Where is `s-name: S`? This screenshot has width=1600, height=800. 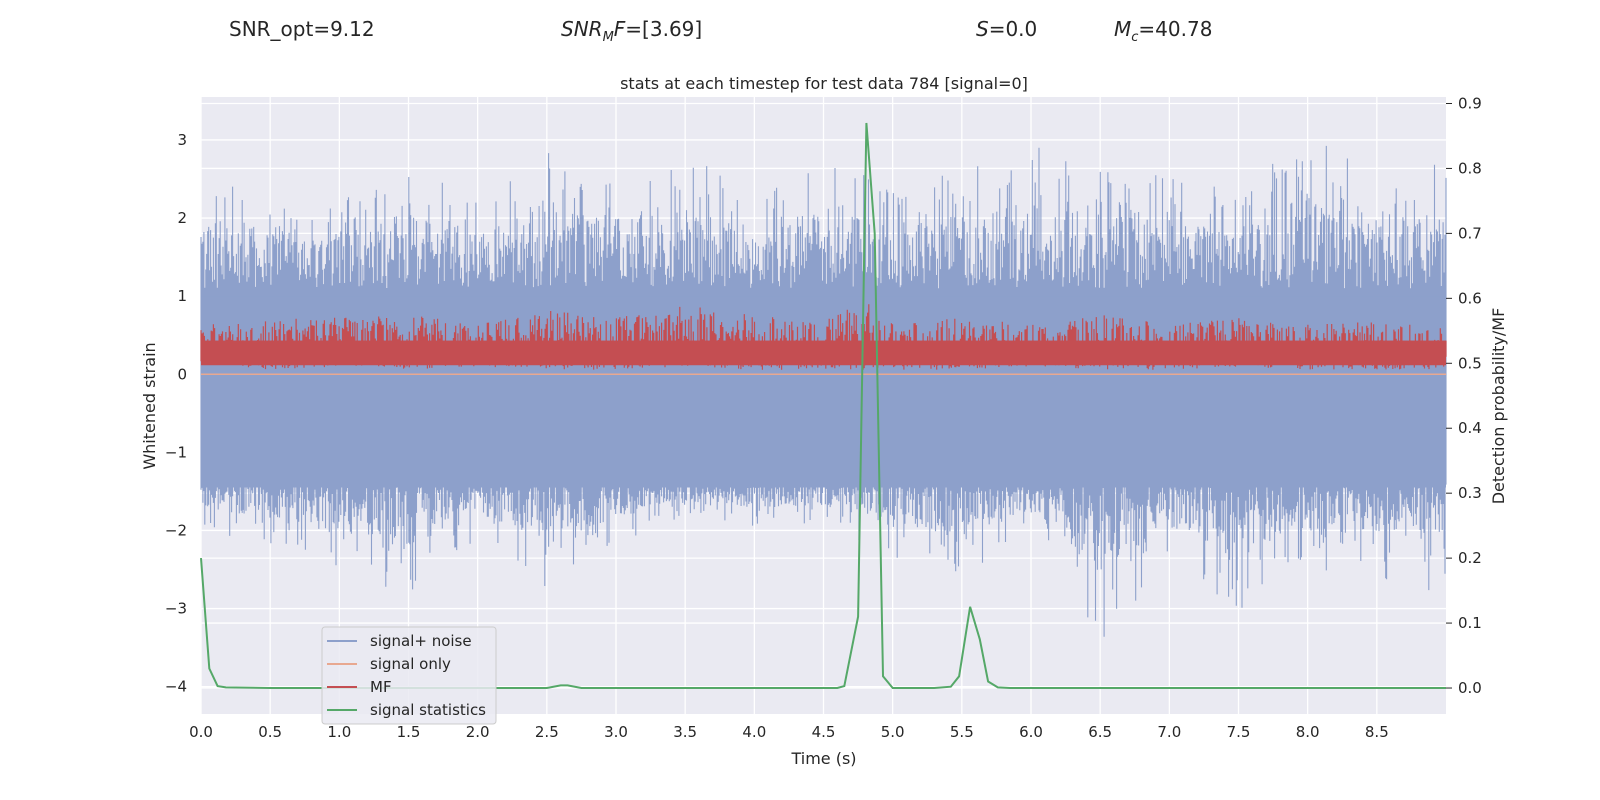 s-name: S is located at coordinates (982, 29).